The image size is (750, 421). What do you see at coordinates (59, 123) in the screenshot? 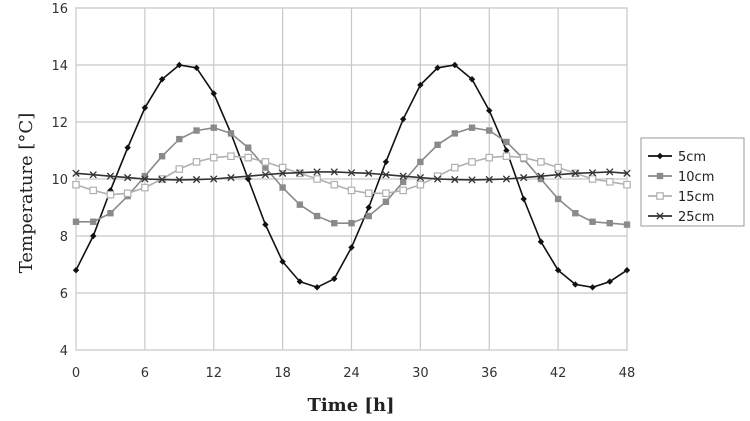
I see `y-tick-label: 12` at bounding box center [59, 123].